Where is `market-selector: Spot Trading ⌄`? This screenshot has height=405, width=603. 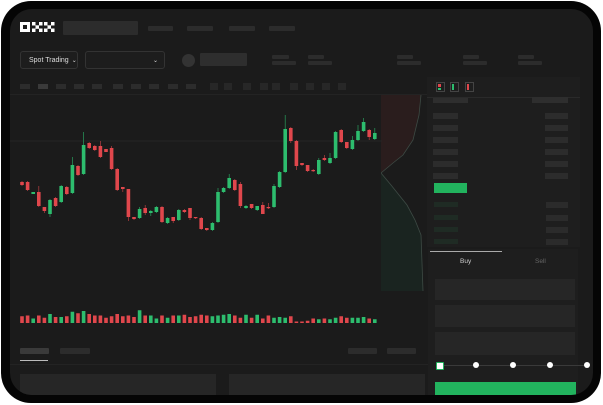 market-selector: Spot Trading ⌄ is located at coordinates (49, 60).